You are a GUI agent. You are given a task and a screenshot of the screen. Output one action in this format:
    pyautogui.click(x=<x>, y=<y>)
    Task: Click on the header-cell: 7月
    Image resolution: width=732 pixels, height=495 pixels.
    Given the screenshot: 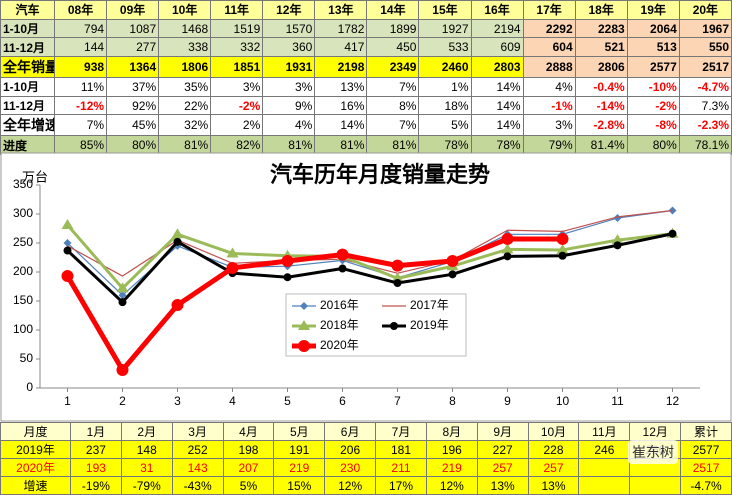 What is the action you would take?
    pyautogui.click(x=401, y=431)
    